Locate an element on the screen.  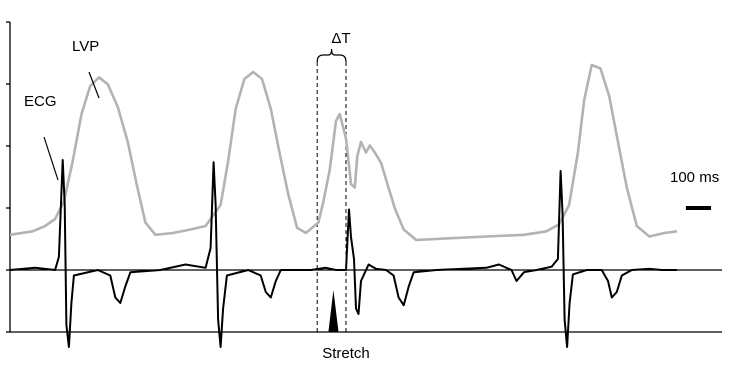
lvp-label-pointer is located at coordinates (94, 85).